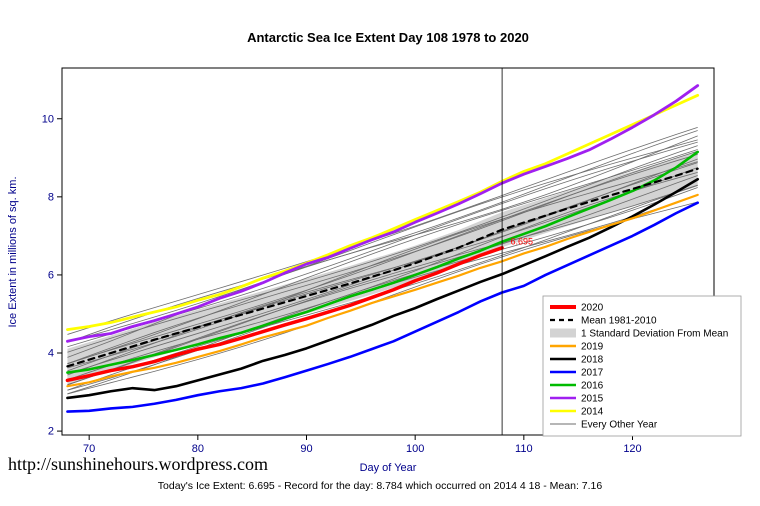  What do you see at coordinates (89, 449) in the screenshot?
I see `x-tick-label: 70` at bounding box center [89, 449].